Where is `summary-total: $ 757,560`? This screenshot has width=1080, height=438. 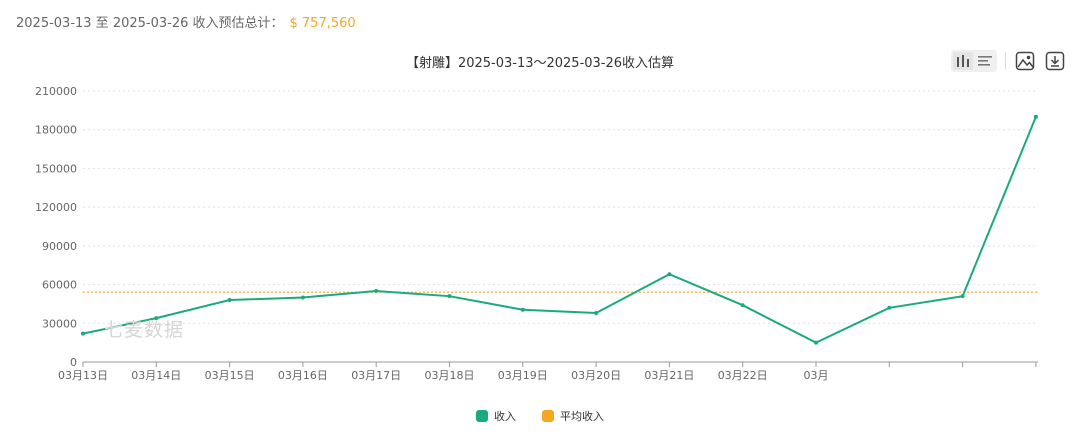
summary-total: $ 757,560 is located at coordinates (322, 23).